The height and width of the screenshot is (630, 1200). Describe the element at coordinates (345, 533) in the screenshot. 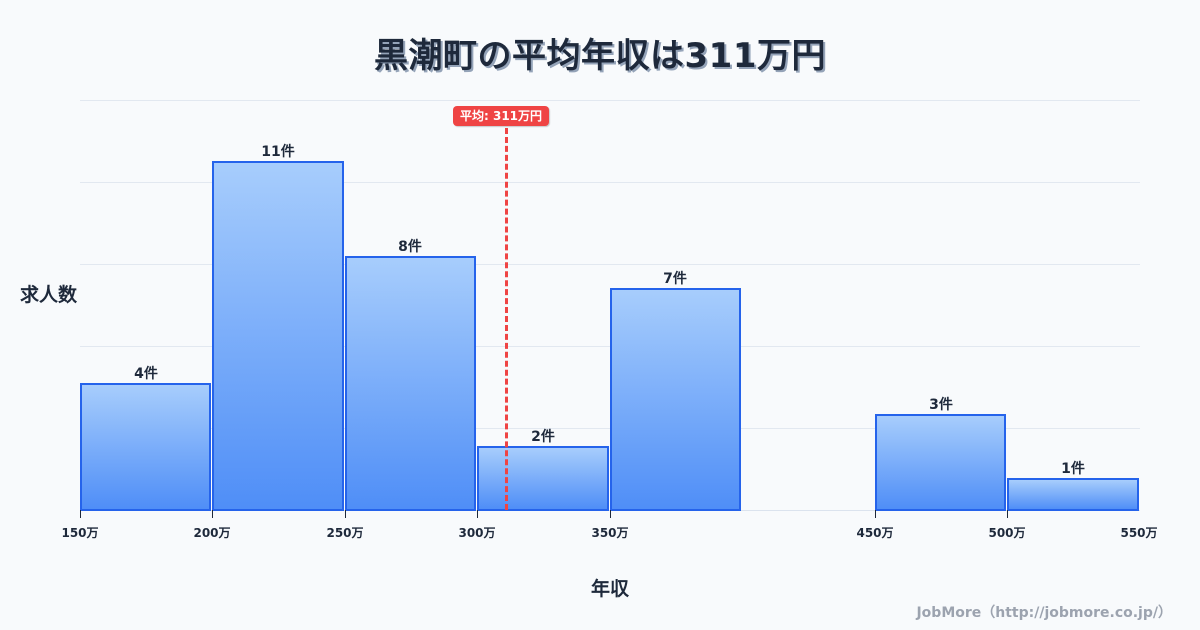

I see `x-tick-label: 250万` at that location.